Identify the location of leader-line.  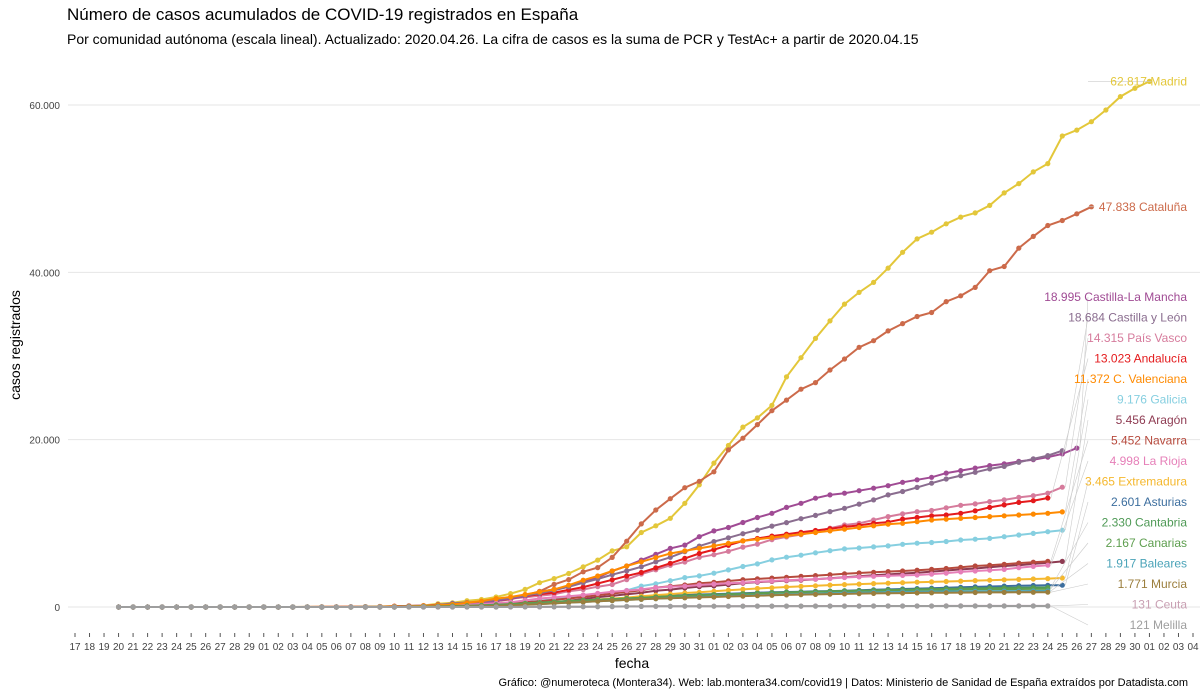
(1077, 445).